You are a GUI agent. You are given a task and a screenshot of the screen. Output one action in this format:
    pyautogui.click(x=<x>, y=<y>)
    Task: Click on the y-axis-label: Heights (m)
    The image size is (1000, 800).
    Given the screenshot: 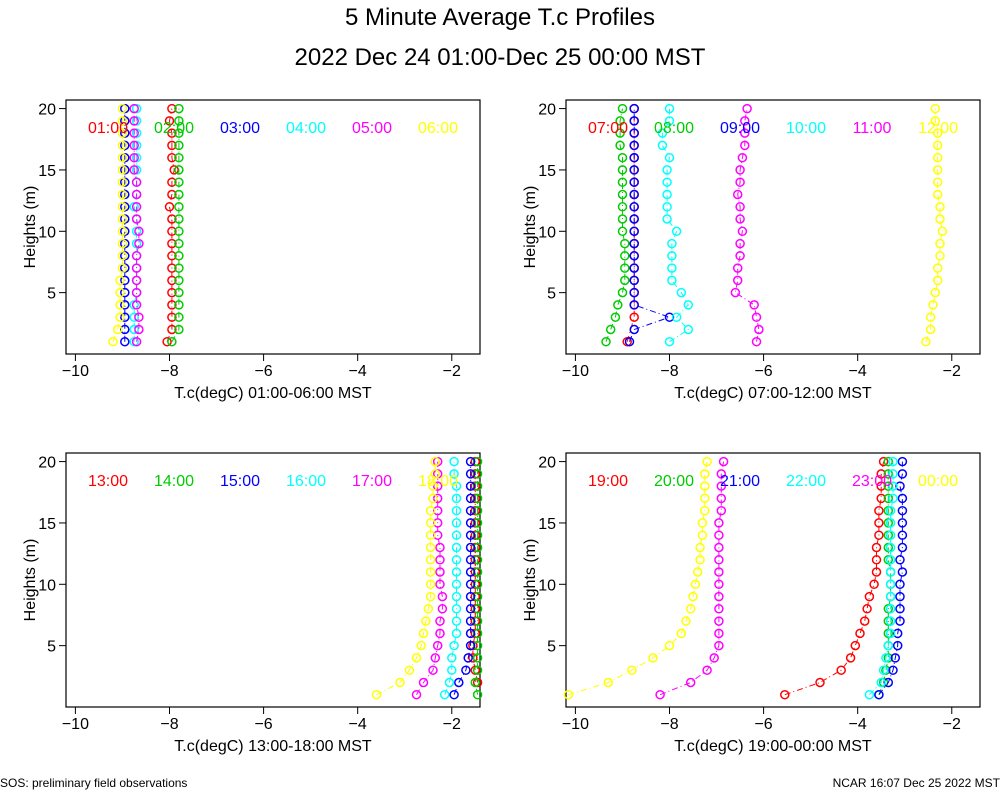 What is the action you would take?
    pyautogui.click(x=30, y=580)
    